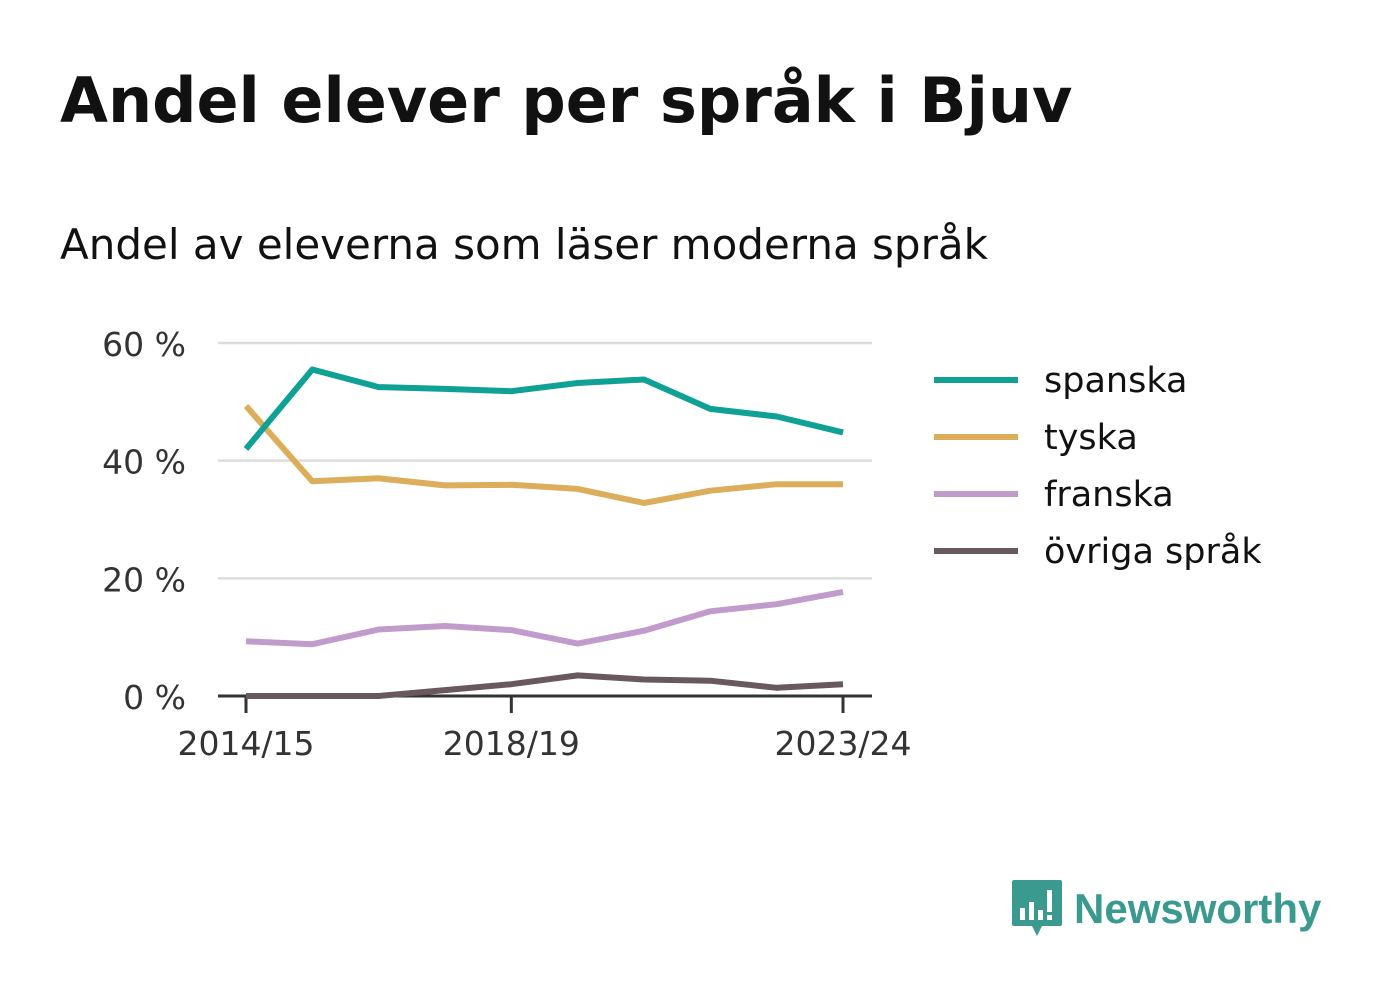  I want to click on x-tick-label: 2014/15, so click(245, 743).